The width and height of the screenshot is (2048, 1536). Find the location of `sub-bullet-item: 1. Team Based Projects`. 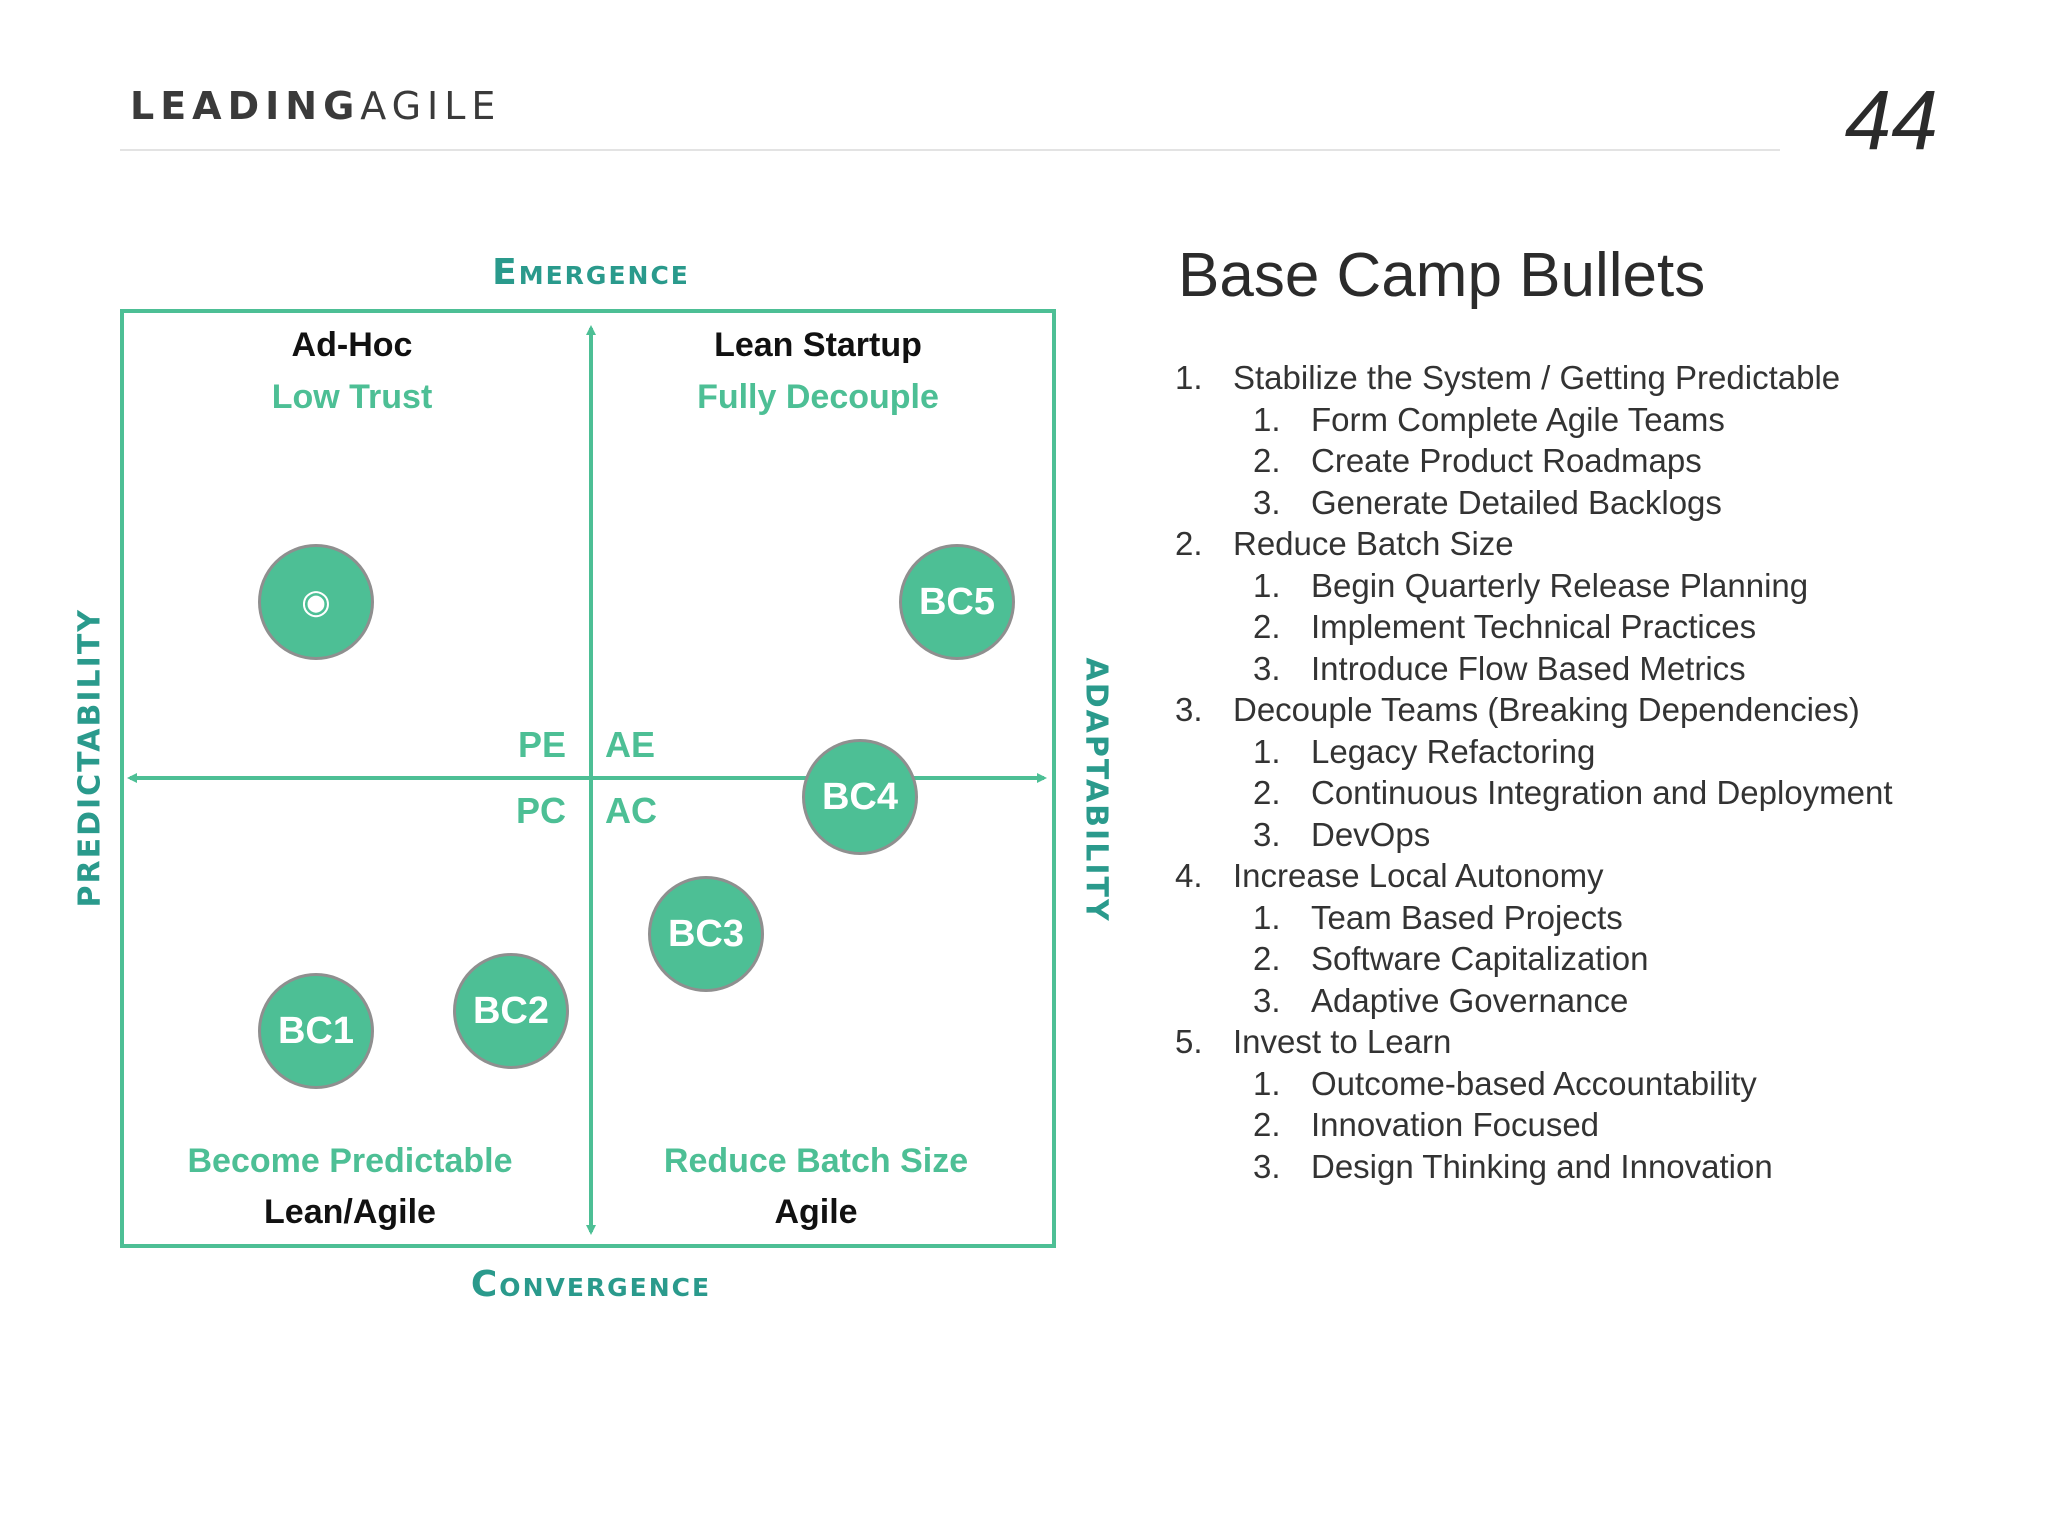

sub-bullet-item: 1. Team Based Projects is located at coordinates (1600, 918).